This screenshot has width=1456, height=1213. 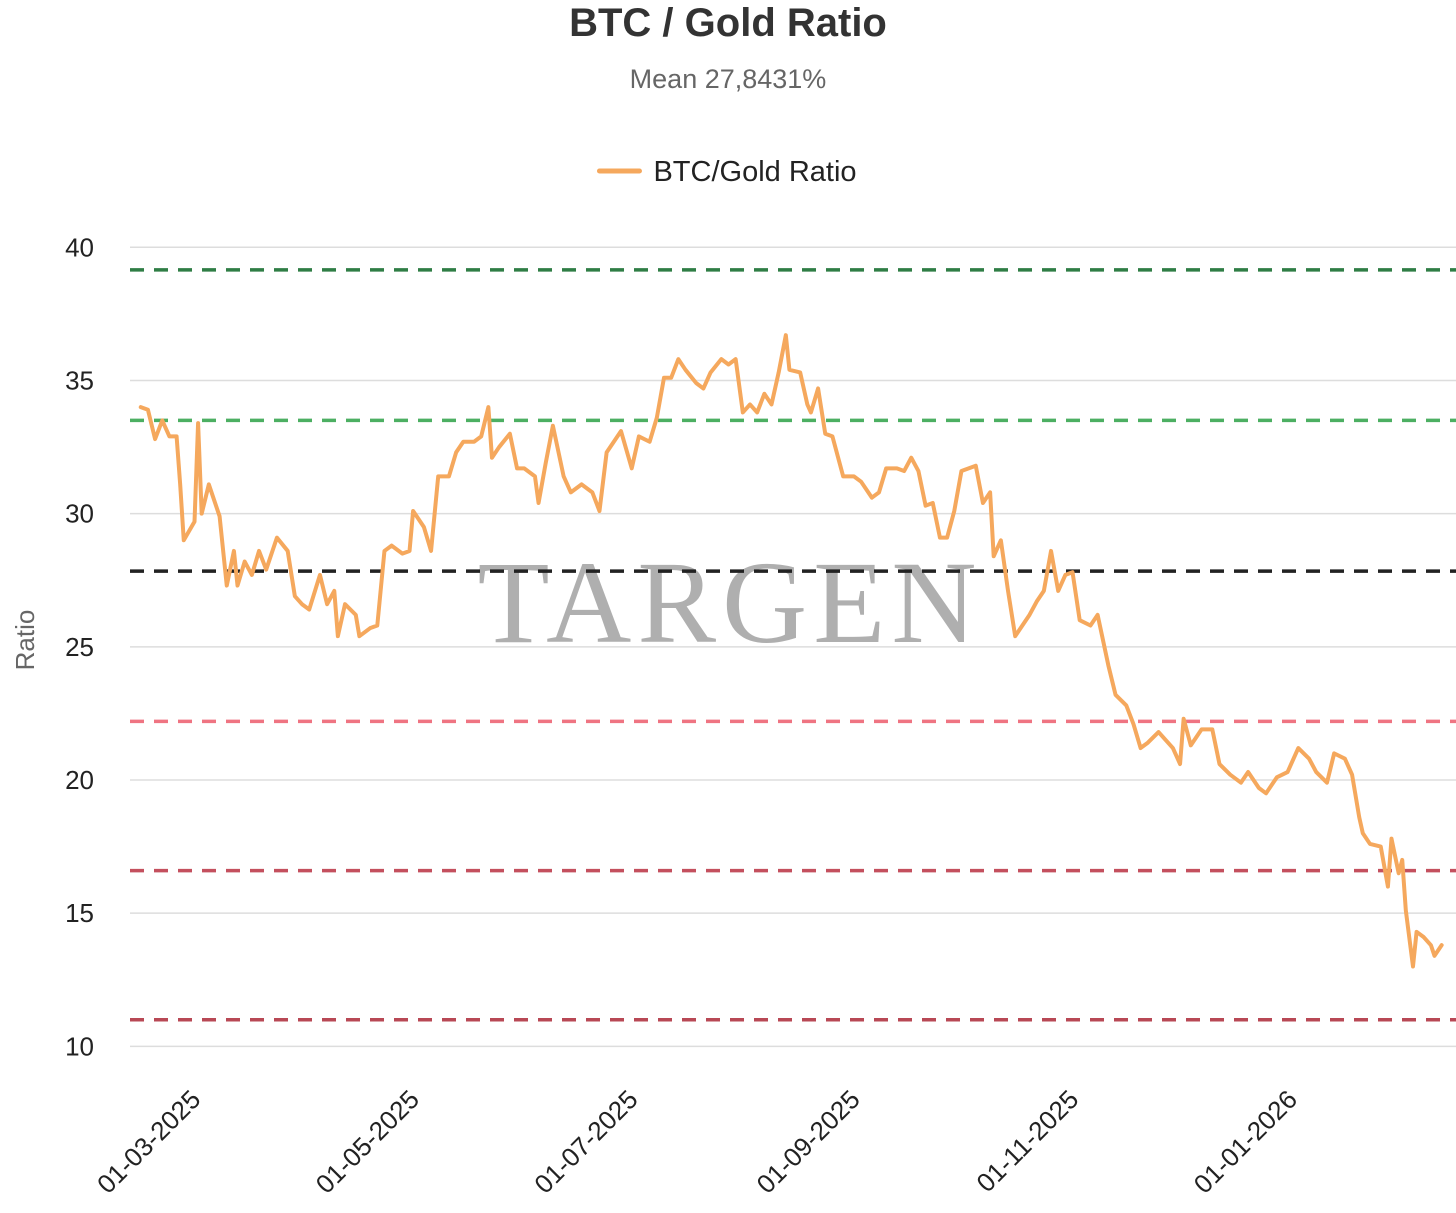 I want to click on y-tick-label: 40, so click(x=79, y=247).